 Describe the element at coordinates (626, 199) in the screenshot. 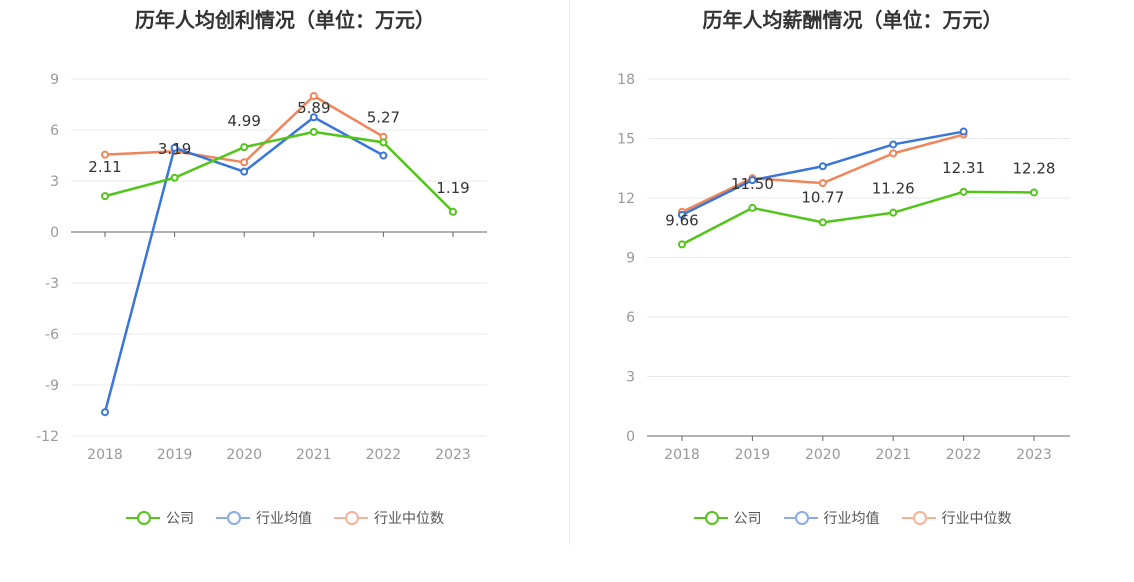

I see `y-tick-label: 12` at that location.